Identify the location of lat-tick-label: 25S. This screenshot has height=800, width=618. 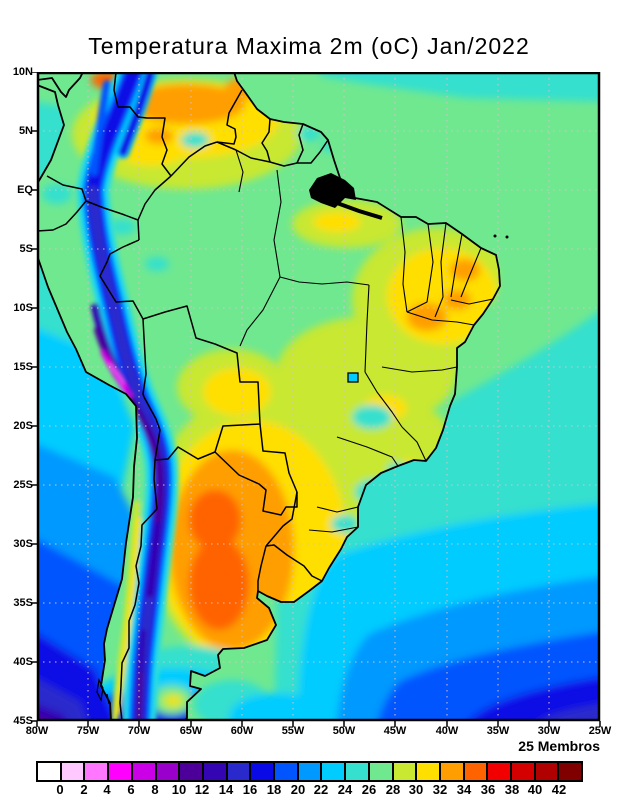
(23, 485).